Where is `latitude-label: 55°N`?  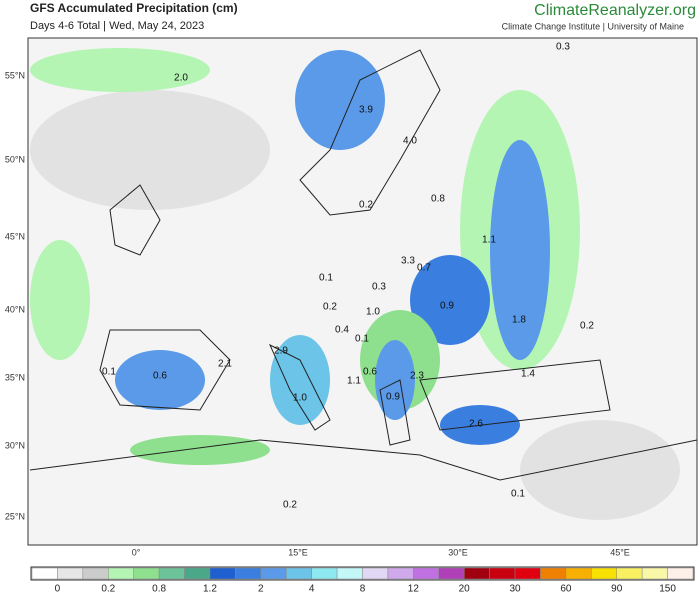
latitude-label: 55°N is located at coordinates (15, 75).